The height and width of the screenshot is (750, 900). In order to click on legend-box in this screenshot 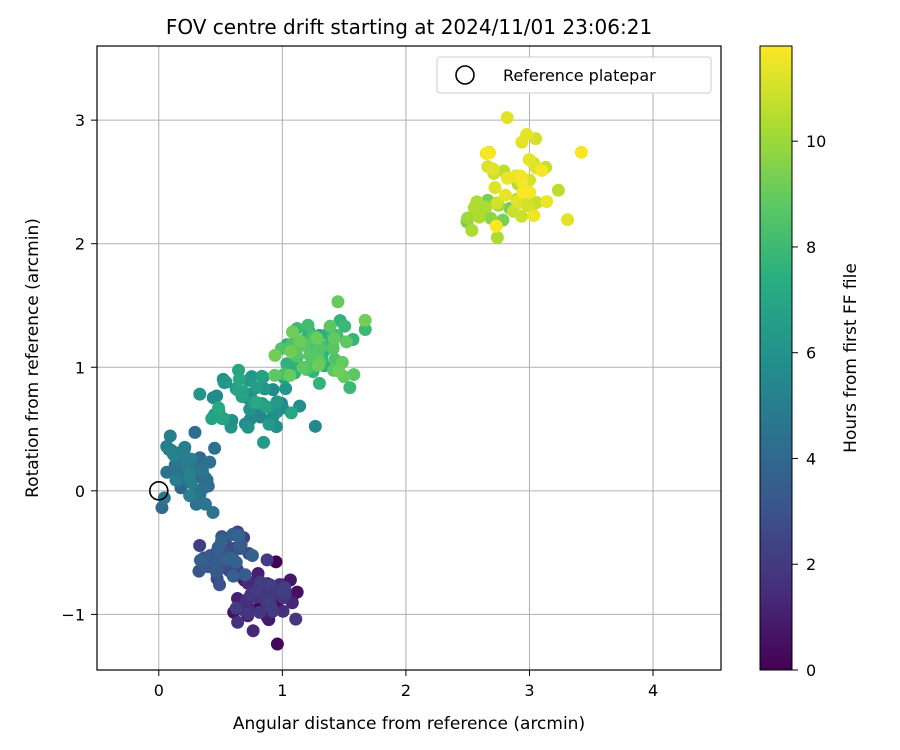, I will do `click(574, 75)`.